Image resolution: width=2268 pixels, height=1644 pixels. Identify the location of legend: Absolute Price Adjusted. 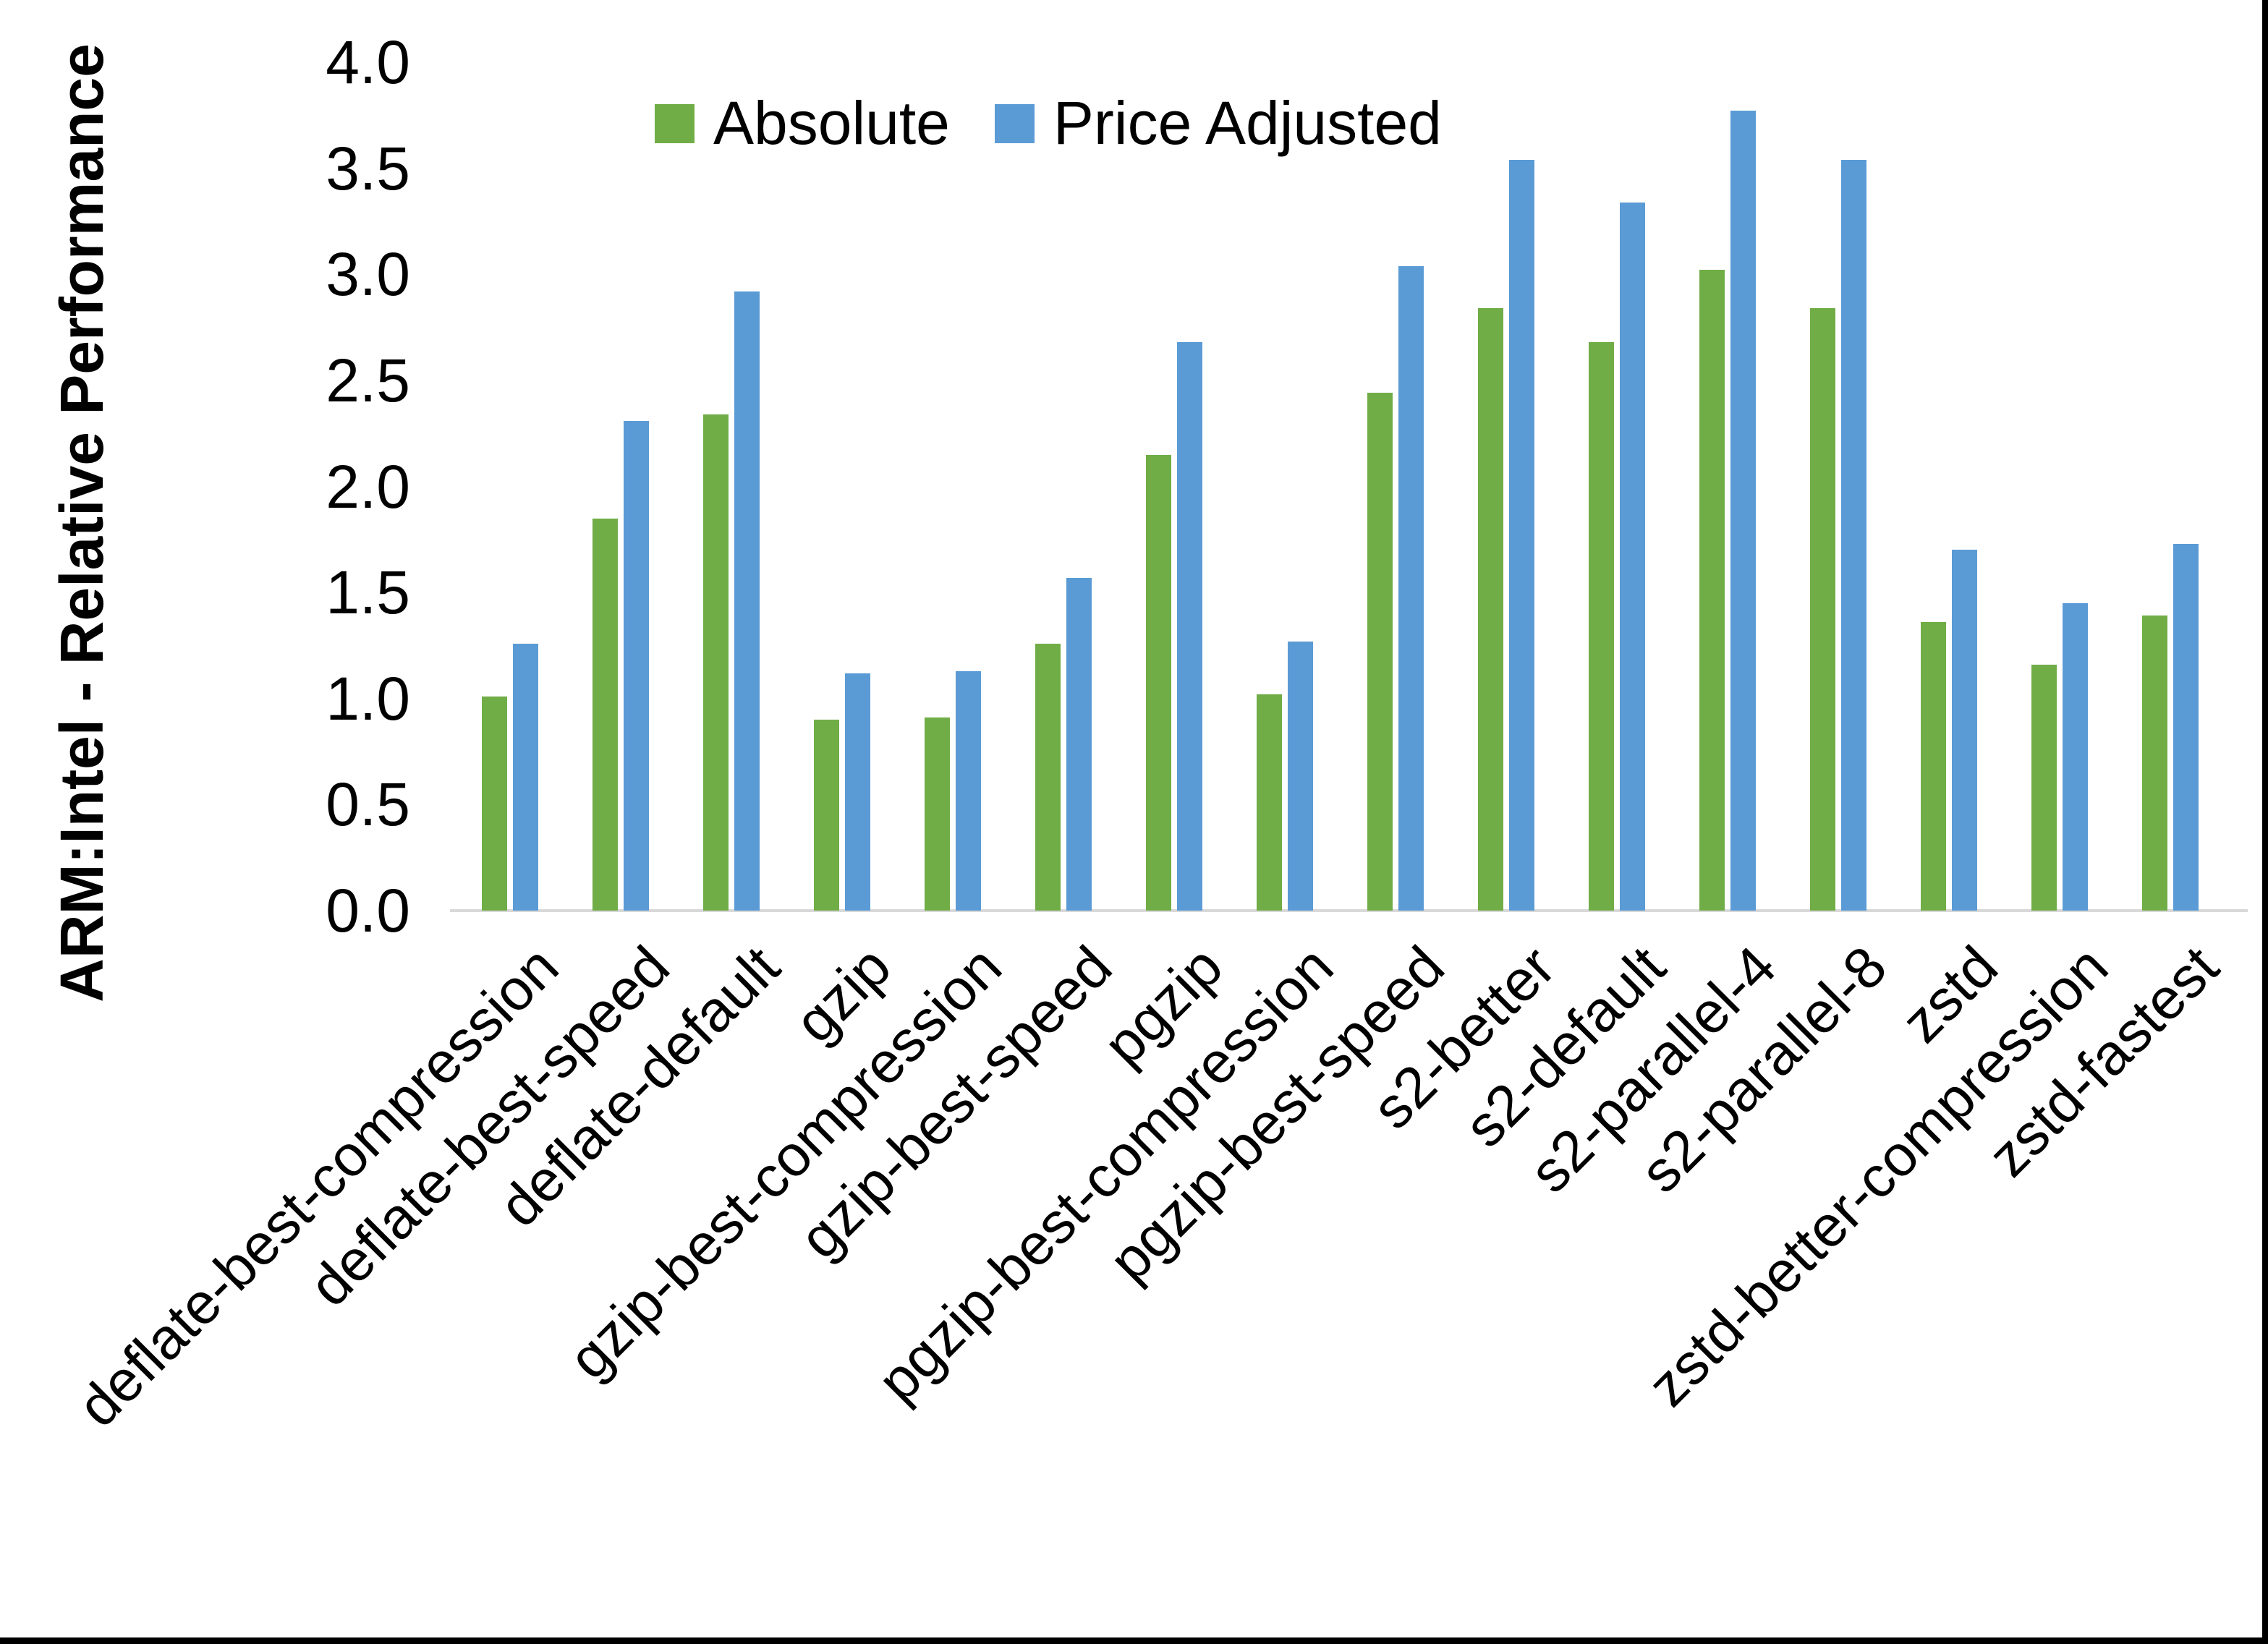
(1048, 123).